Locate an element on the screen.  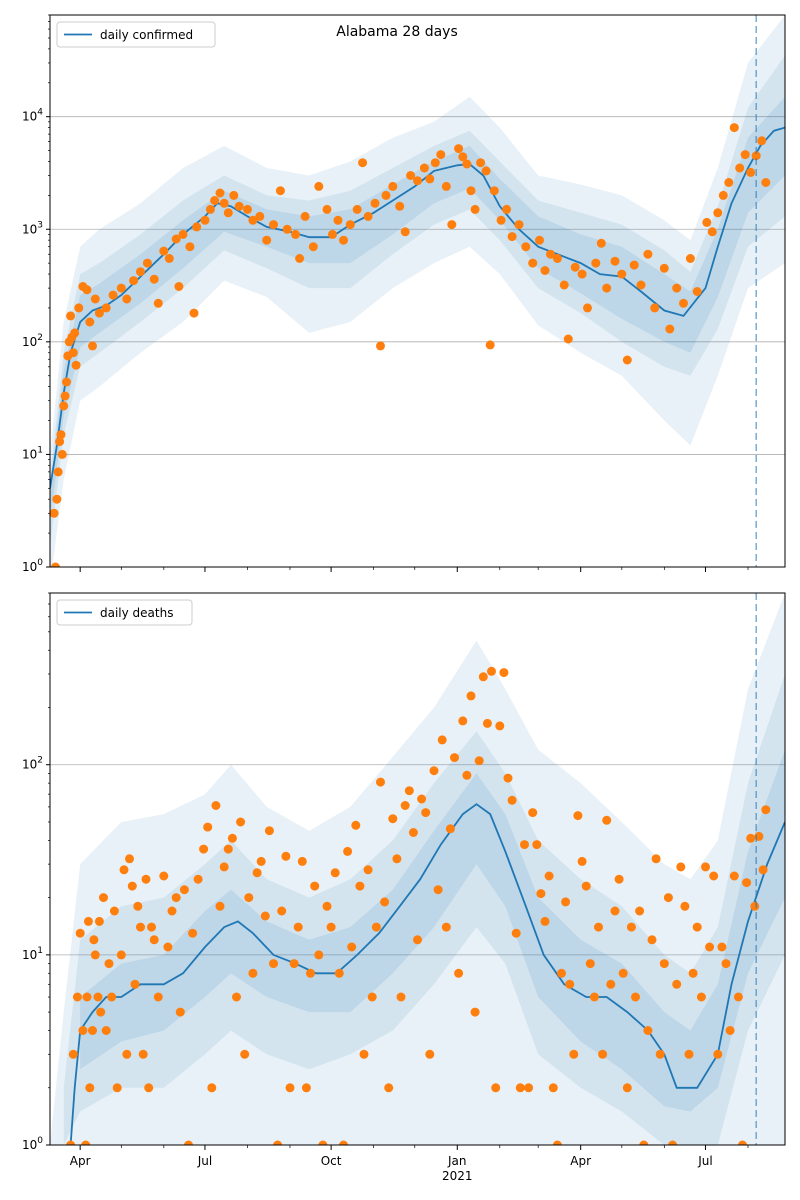
deaths-year-label: 2021 is located at coordinates (457, 1176).